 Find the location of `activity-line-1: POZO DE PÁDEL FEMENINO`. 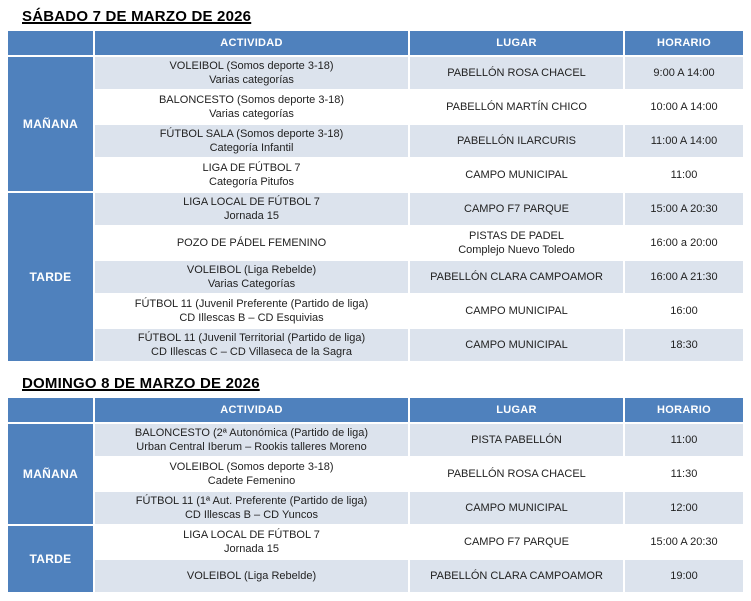

activity-line-1: POZO DE PÁDEL FEMENINO is located at coordinates (251, 242).